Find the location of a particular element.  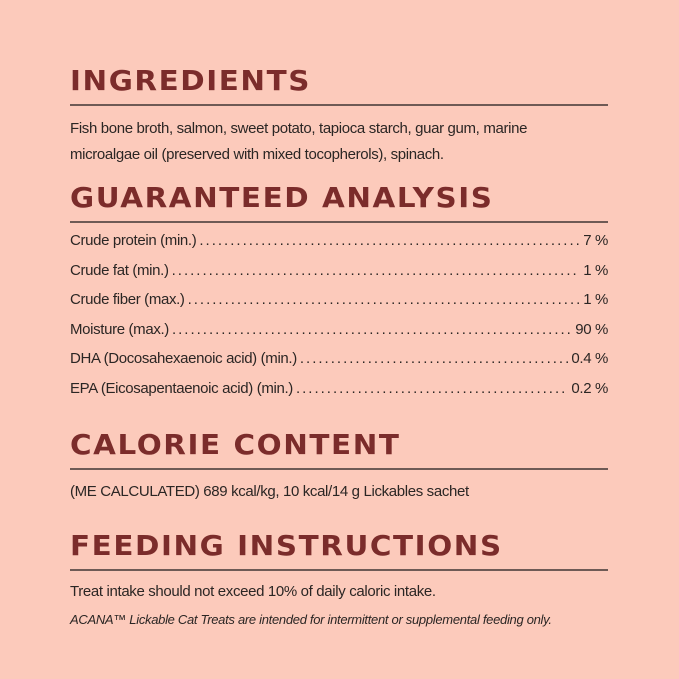

analysis-label: DHA (Docosahexaenoic acid) (min.) is located at coordinates (183, 358).